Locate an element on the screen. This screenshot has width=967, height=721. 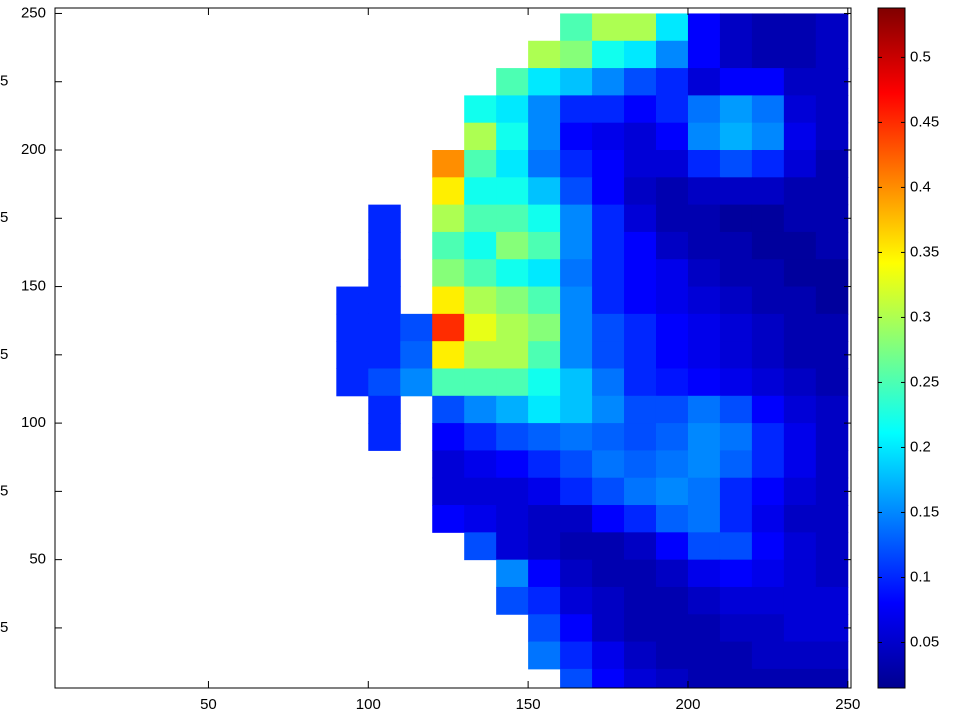
y-tick-label: 100 is located at coordinates (33, 422).